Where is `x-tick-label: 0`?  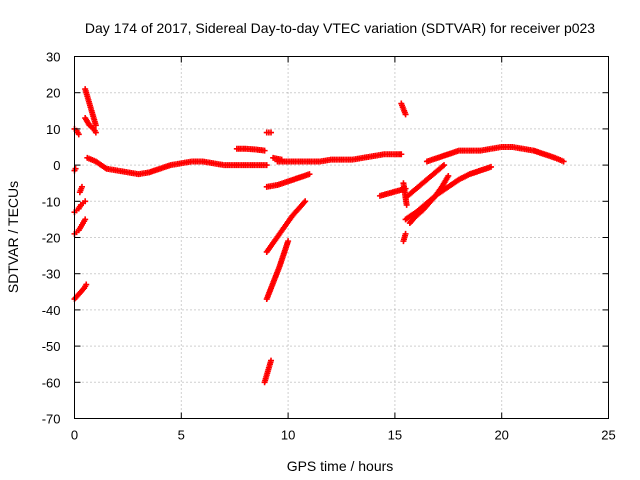
x-tick-label: 0 is located at coordinates (74, 435).